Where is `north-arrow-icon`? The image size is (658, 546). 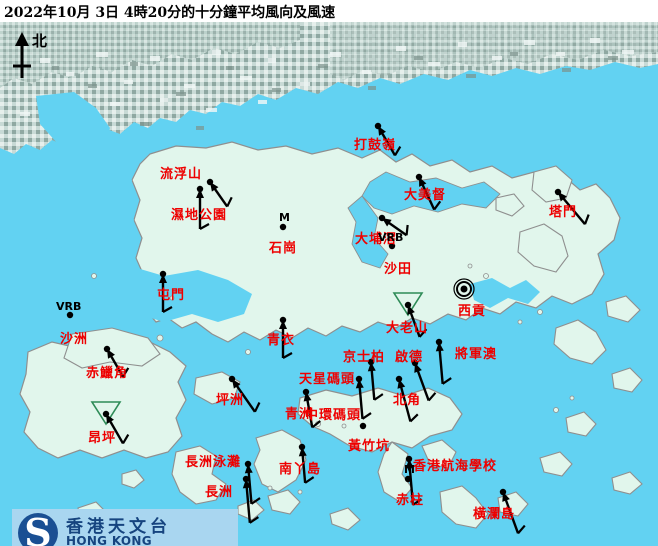 north-arrow-icon is located at coordinates (22, 55).